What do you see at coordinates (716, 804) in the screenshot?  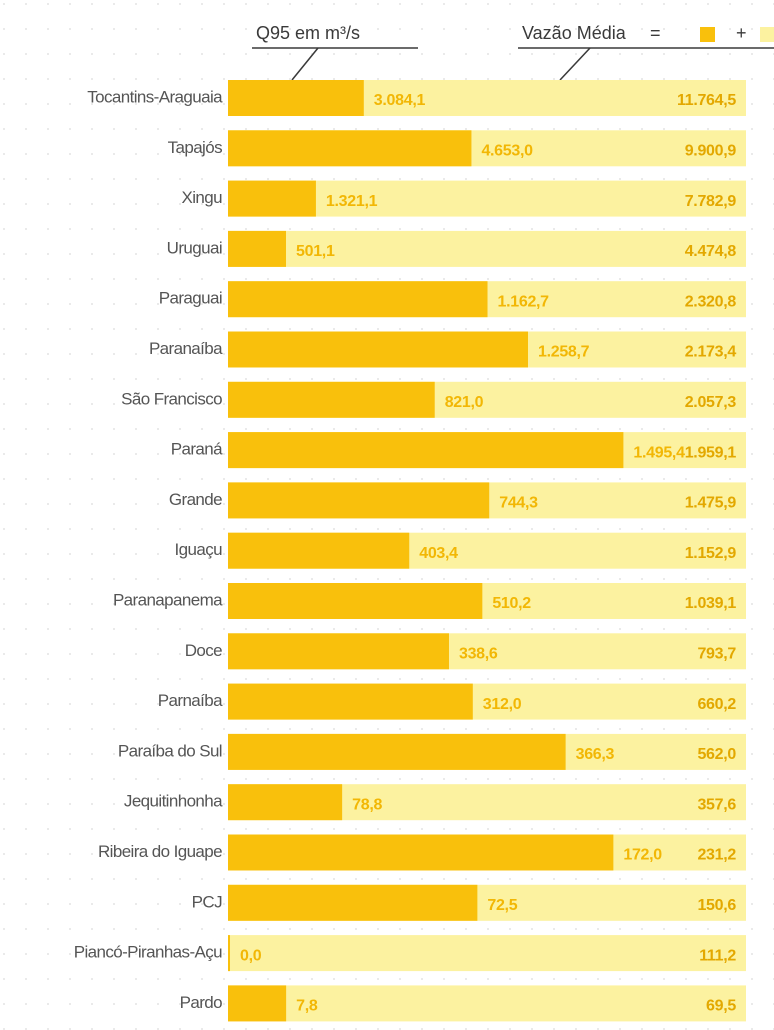 I see `mean-label: 357,6` at bounding box center [716, 804].